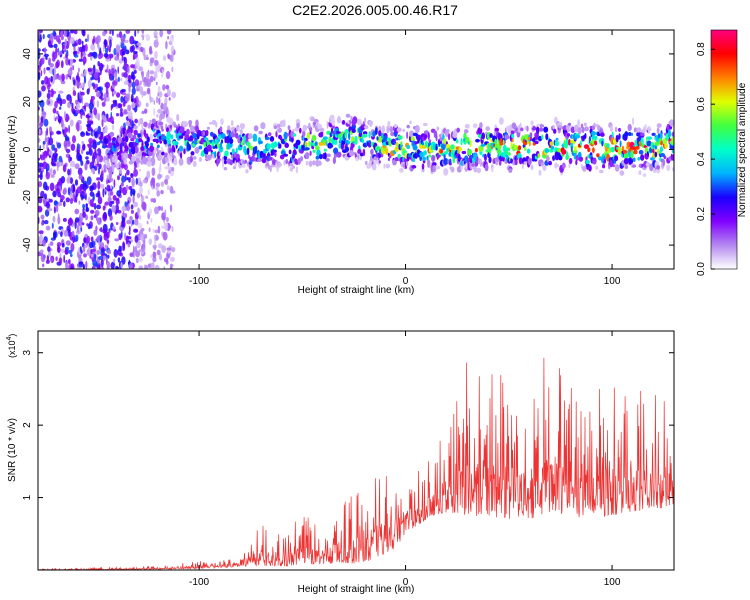  Describe the element at coordinates (612, 582) in the screenshot. I see `x-tick-label: 100` at that location.